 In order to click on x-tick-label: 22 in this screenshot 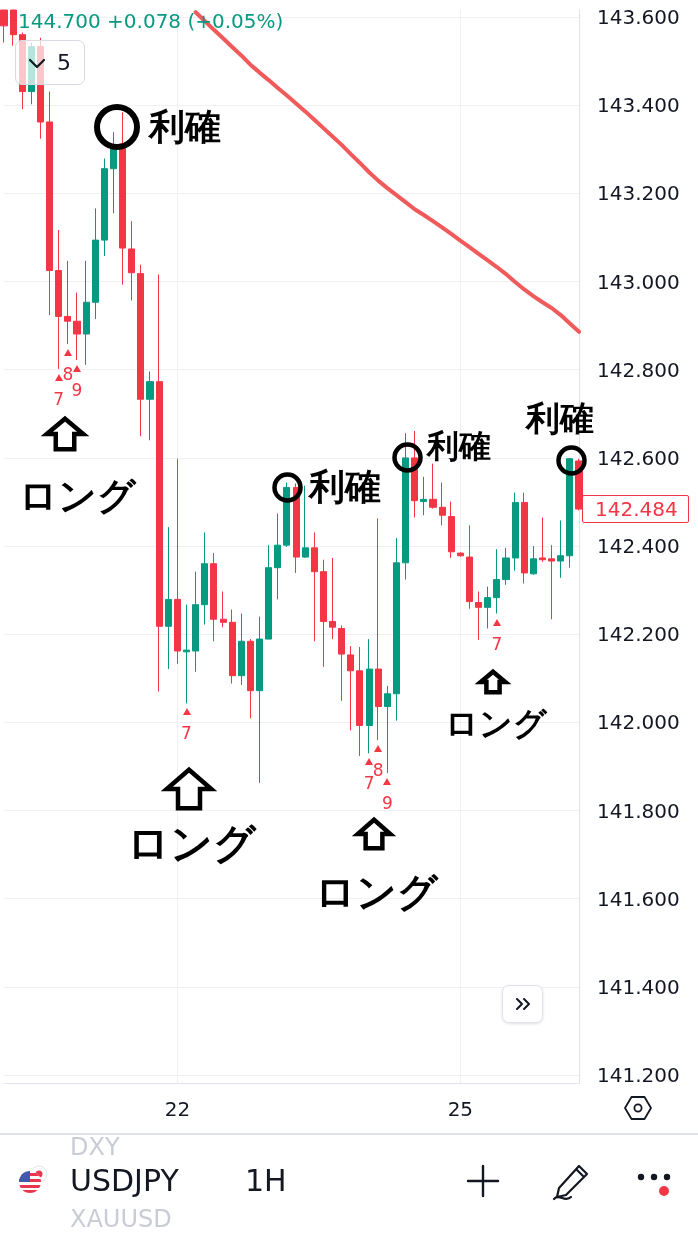, I will do `click(177, 1109)`.